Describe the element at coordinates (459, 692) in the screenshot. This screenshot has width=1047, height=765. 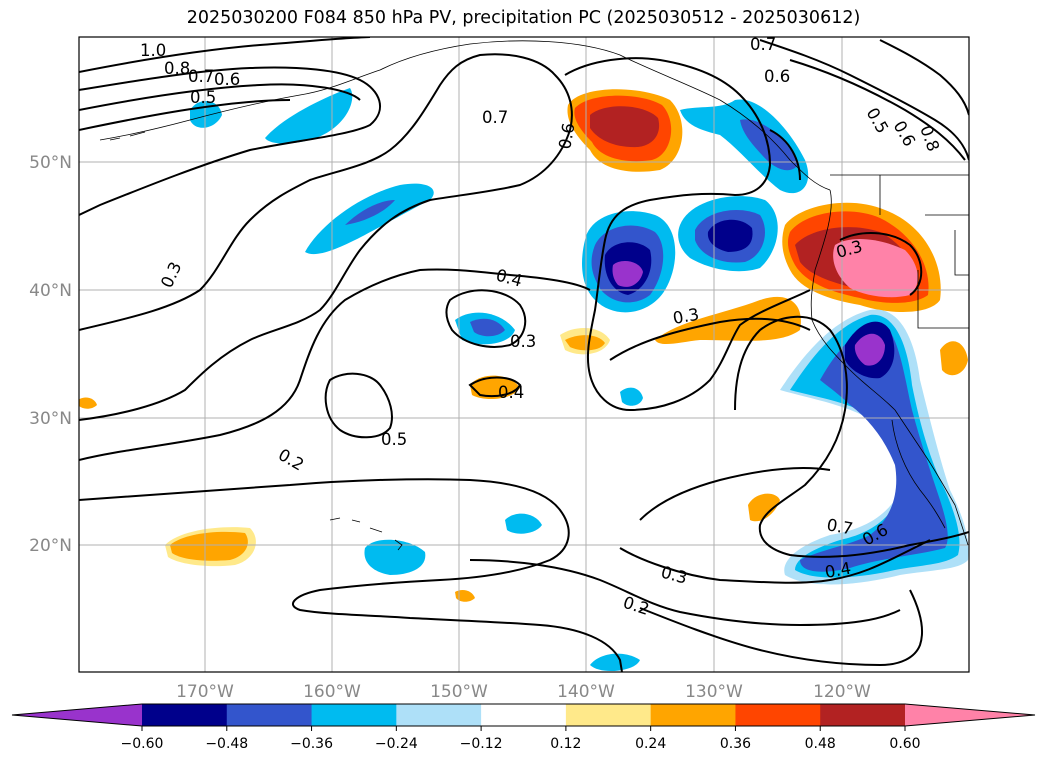
I see `lon-label: 150°W` at that location.